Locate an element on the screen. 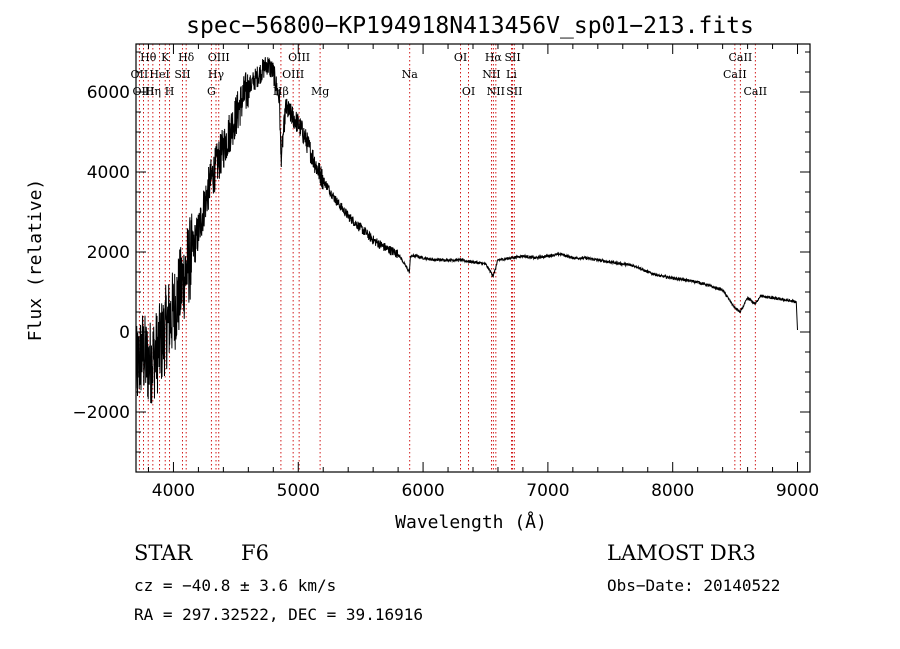  x-axis-label: Wavelength (Å) is located at coordinates (471, 522).